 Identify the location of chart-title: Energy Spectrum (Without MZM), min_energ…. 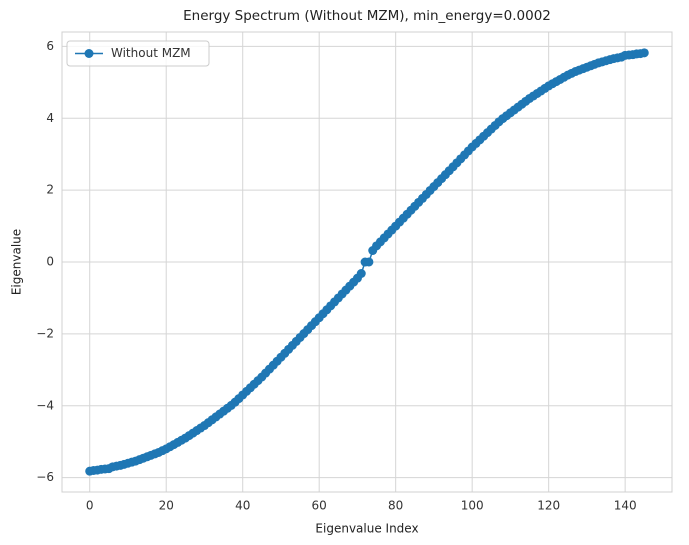
(367, 16).